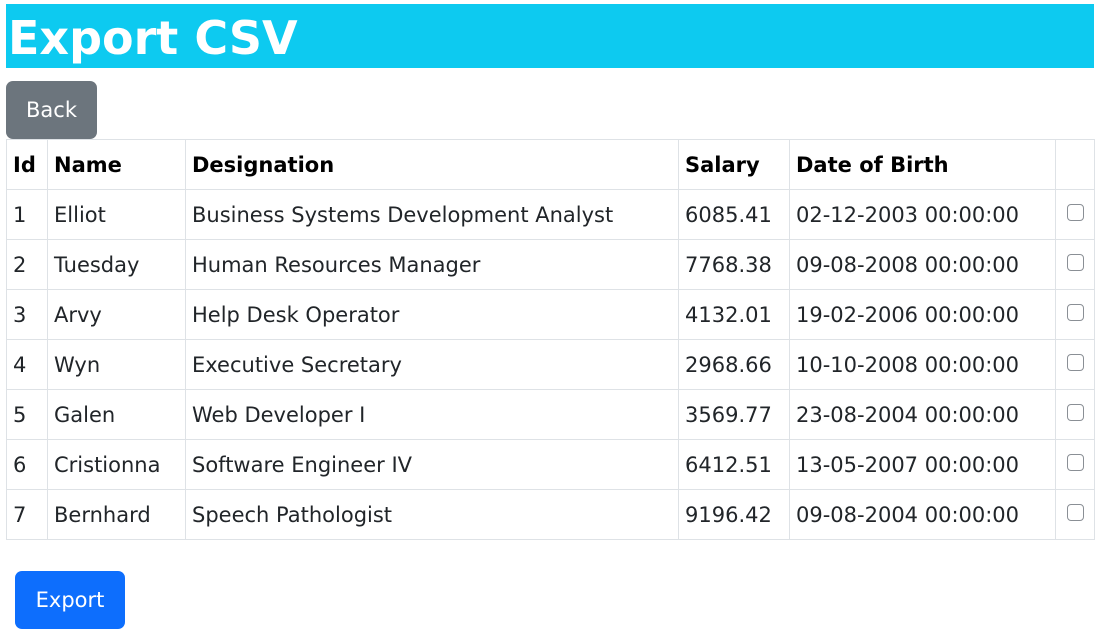  I want to click on cell-date-of-birth: 19-02-2006 00:00:00, so click(922, 314).